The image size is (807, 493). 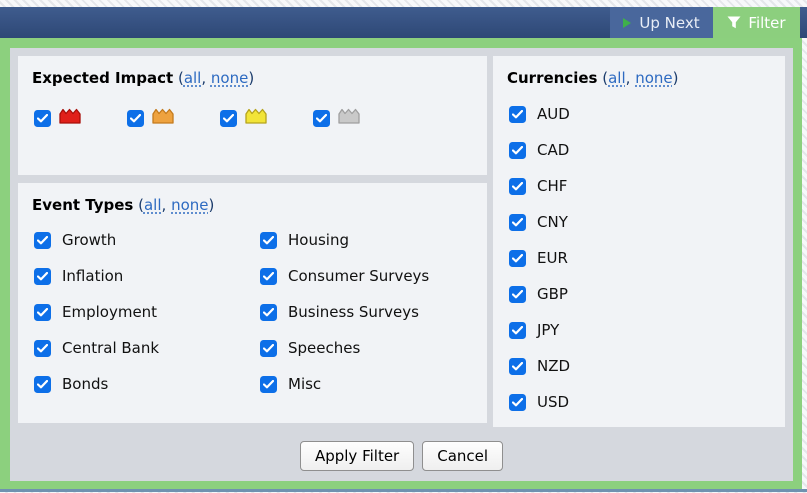 What do you see at coordinates (243, 118) in the screenshot?
I see `impact-option-low-impact` at bounding box center [243, 118].